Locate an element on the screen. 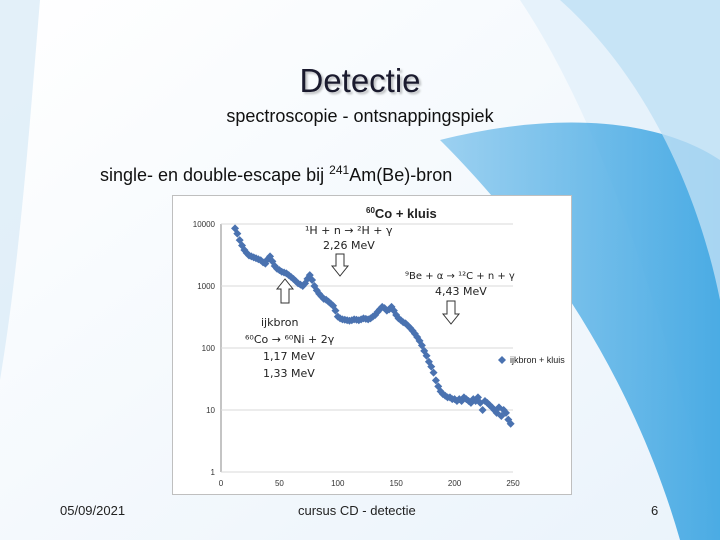 The height and width of the screenshot is (540, 720). x-tick-label: 0 is located at coordinates (221, 483).